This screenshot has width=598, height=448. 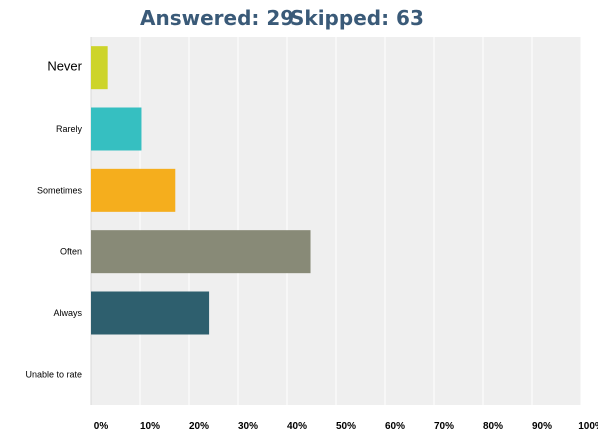 What do you see at coordinates (53, 374) in the screenshot?
I see `category-label: Unable to rate` at bounding box center [53, 374].